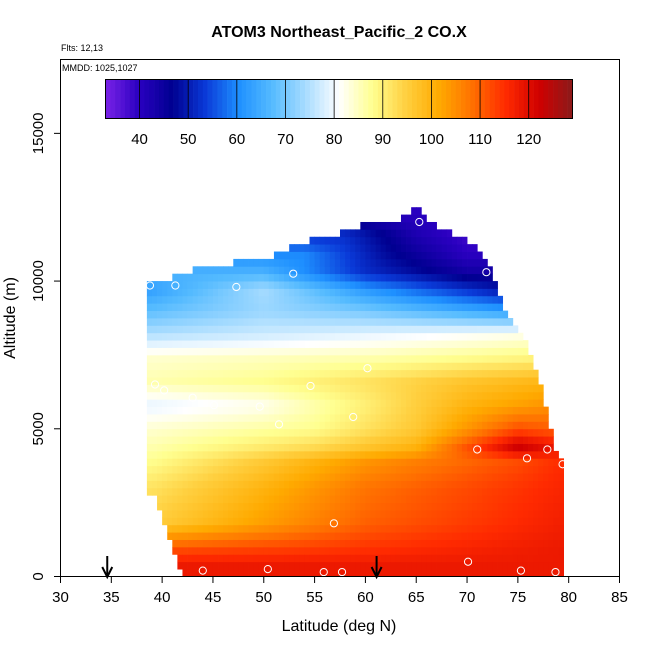  I want to click on flight-point, so click(486, 272).